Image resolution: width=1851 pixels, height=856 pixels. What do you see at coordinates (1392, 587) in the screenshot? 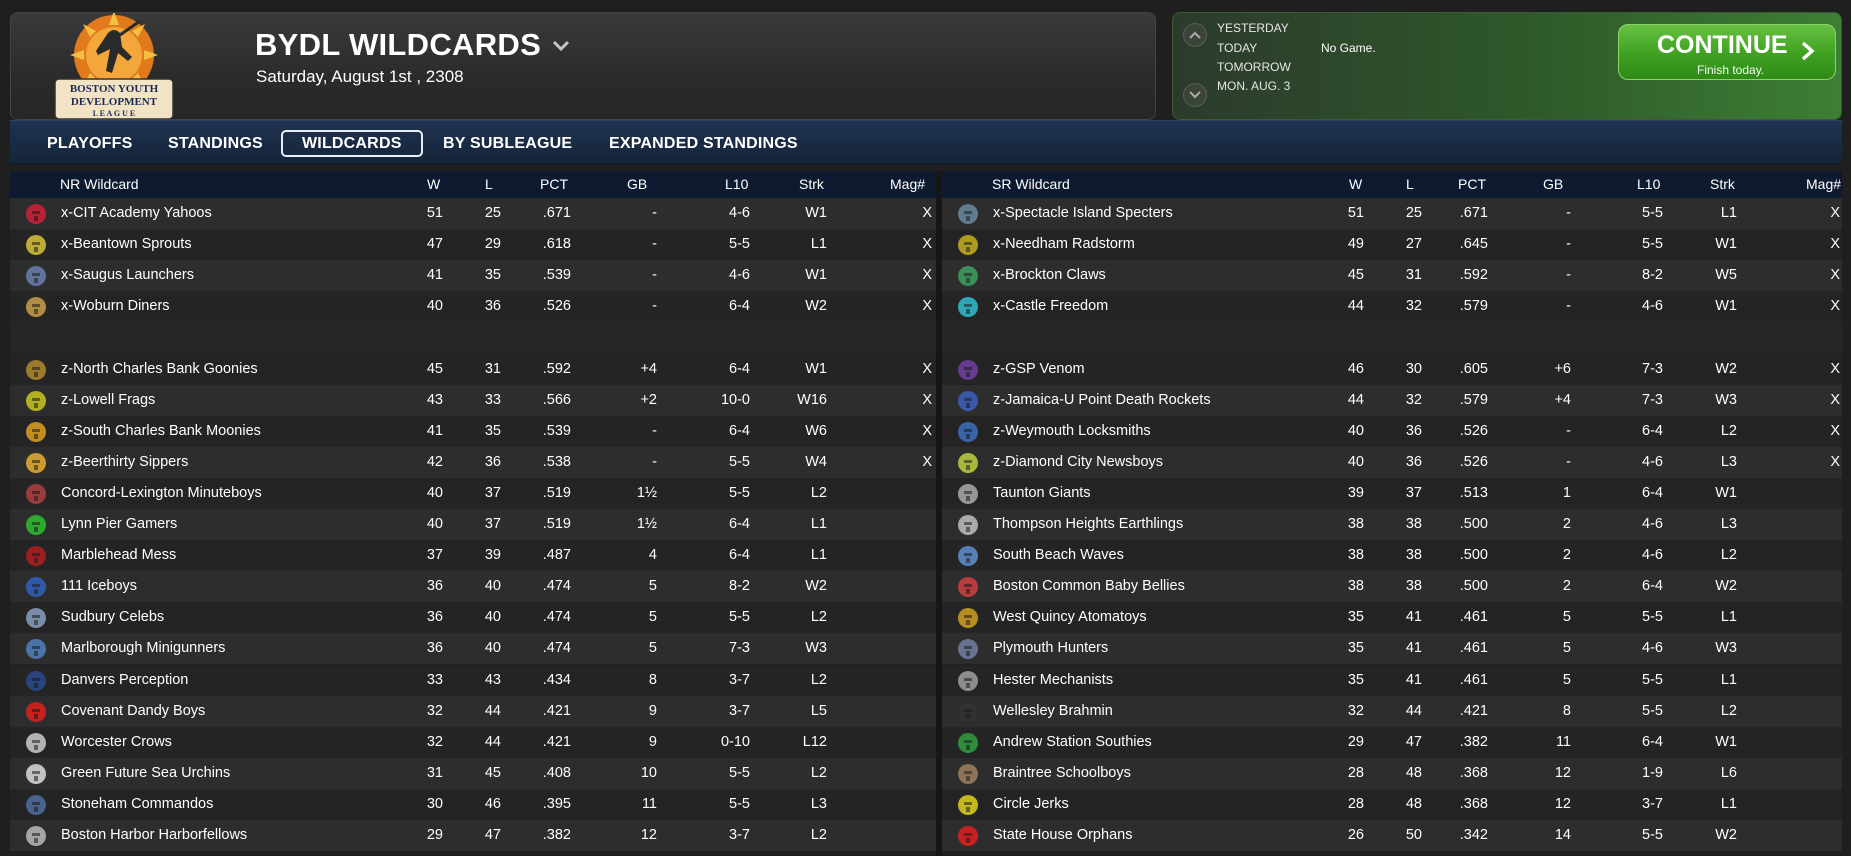
I see `table-row: Boston Common Baby Bellies 38 38 .500 2 6-4 W2` at bounding box center [1392, 587].